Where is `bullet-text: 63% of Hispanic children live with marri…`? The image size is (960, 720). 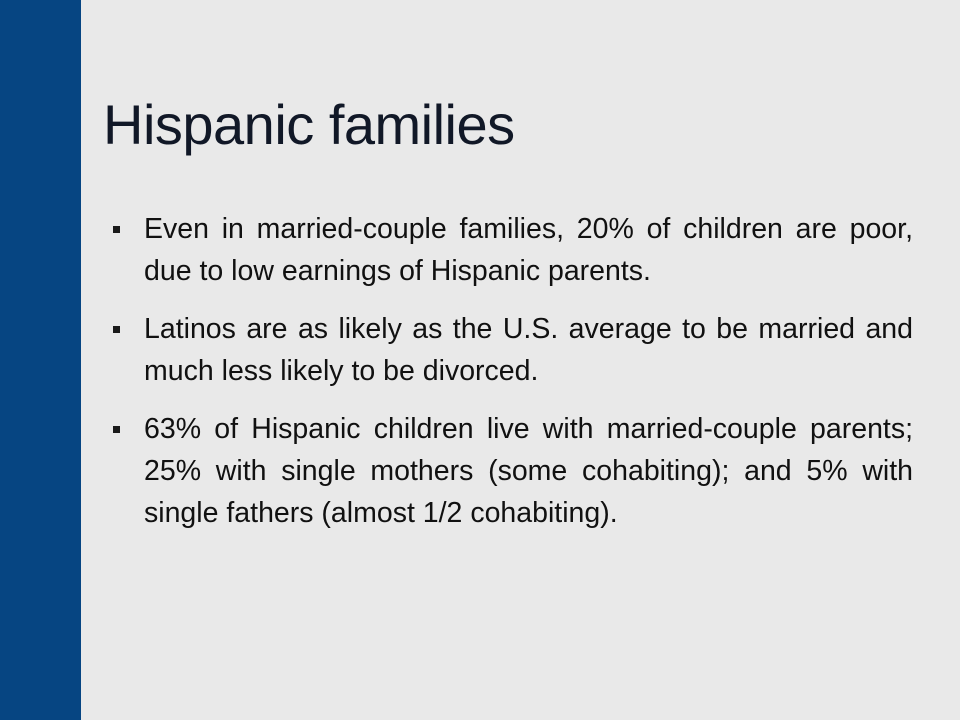 bullet-text: 63% of Hispanic children live with marri… is located at coordinates (528, 471).